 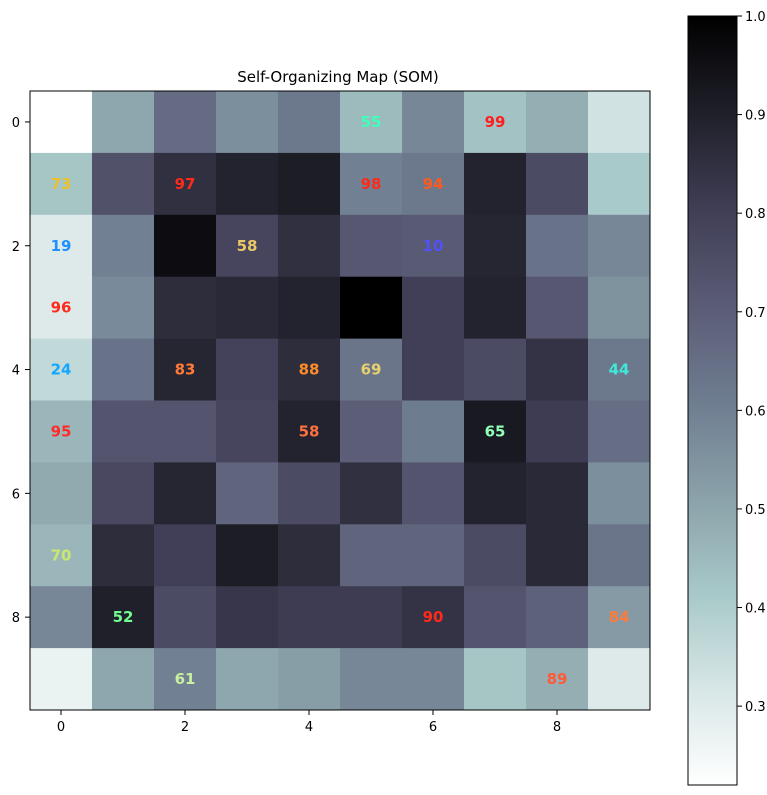 I want to click on heatmap-cell-r6-c9, so click(x=619, y=493).